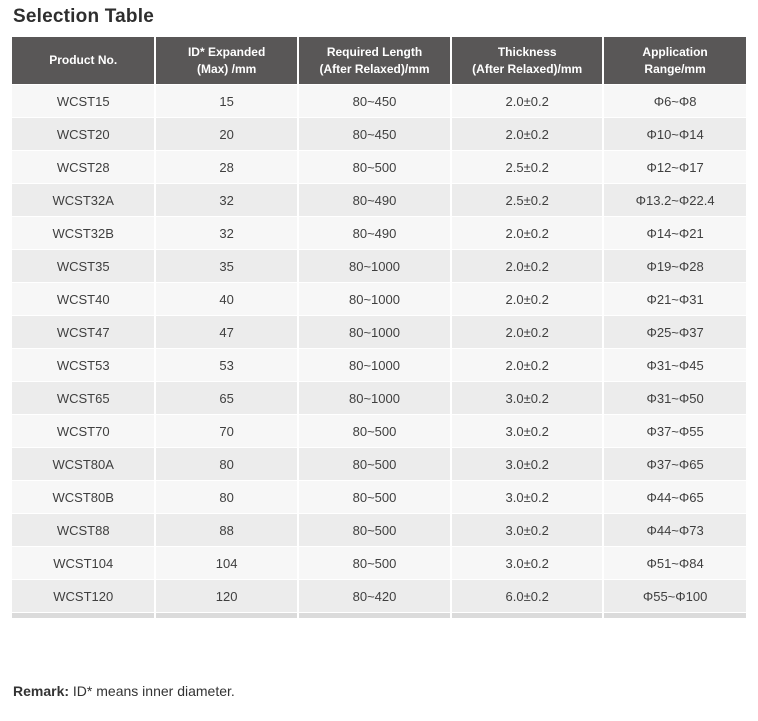 This screenshot has height=721, width=758. What do you see at coordinates (83, 134) in the screenshot?
I see `cell-product-no: WCST20` at bounding box center [83, 134].